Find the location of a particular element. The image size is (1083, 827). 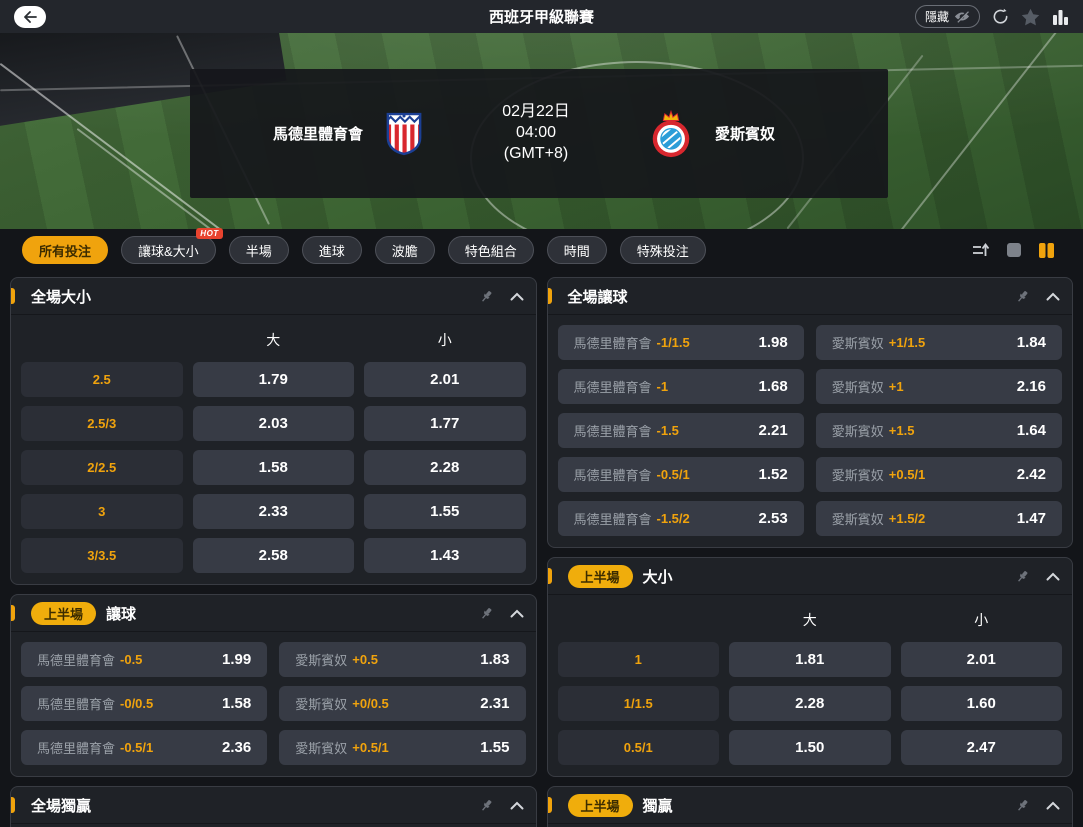

away-handicap-cell: 愛斯賓奴 +0.5 1.83 is located at coordinates (402, 659).